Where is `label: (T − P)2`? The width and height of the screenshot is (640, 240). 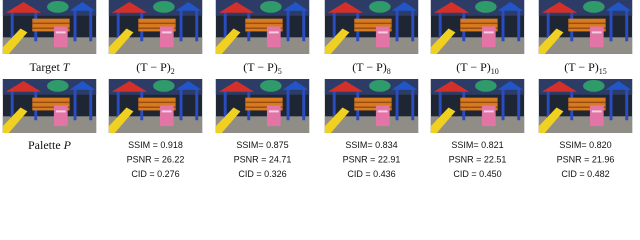 label: (T − P)2 is located at coordinates (155, 68).